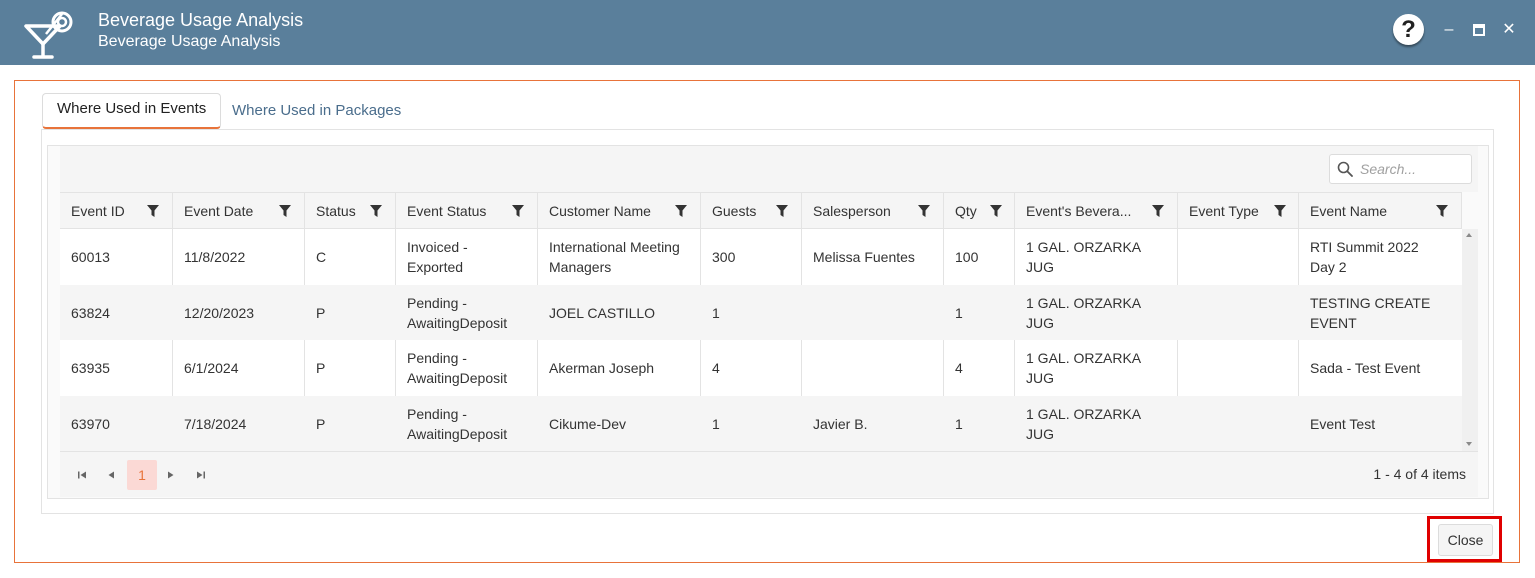 This screenshot has width=1535, height=578. I want to click on close-button-highlight, so click(1464, 539).